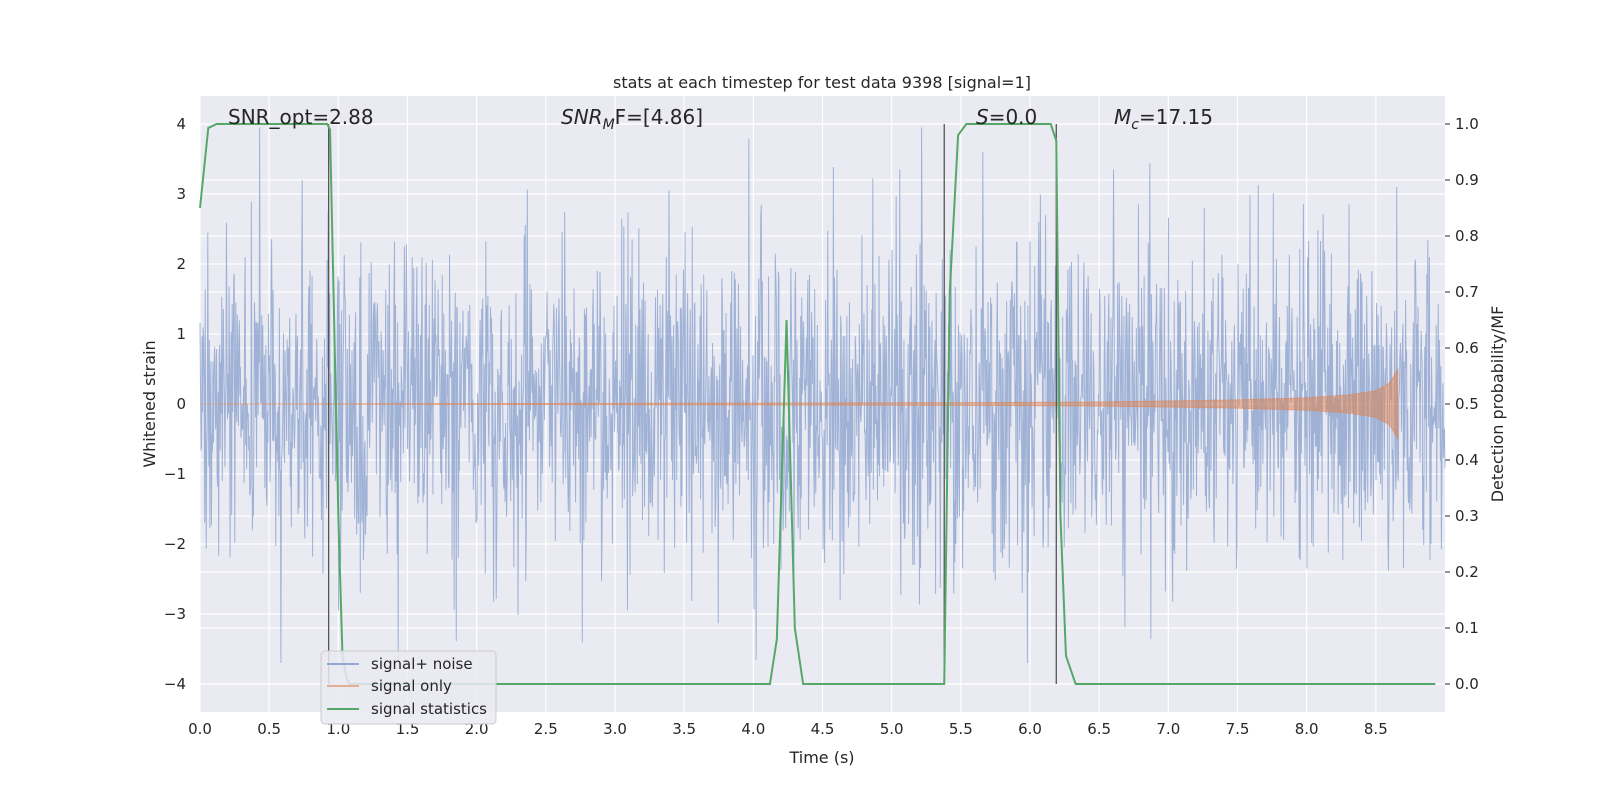 This screenshot has width=1600, height=804. I want to click on annotation-s-main: S, so click(982, 117).